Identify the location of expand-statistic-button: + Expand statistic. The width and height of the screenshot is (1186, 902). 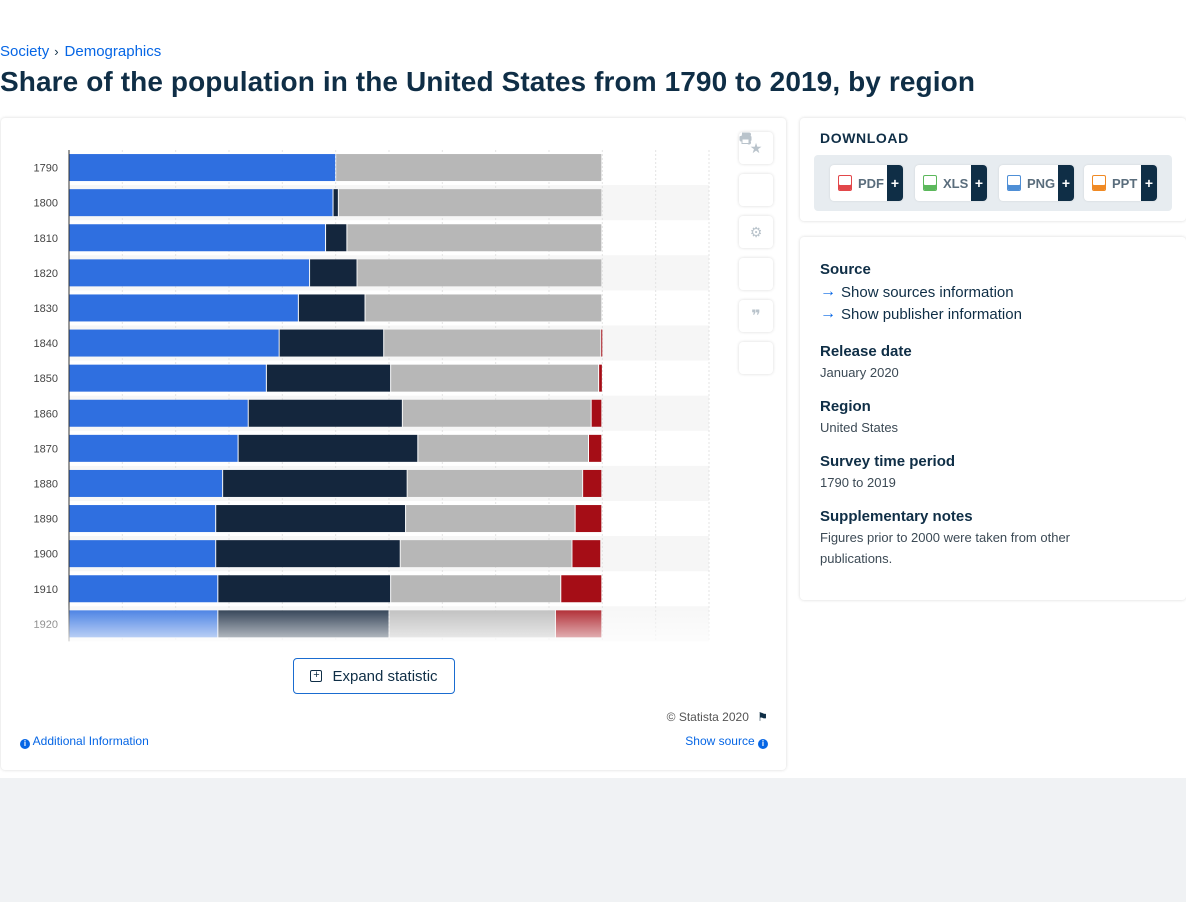
(374, 676).